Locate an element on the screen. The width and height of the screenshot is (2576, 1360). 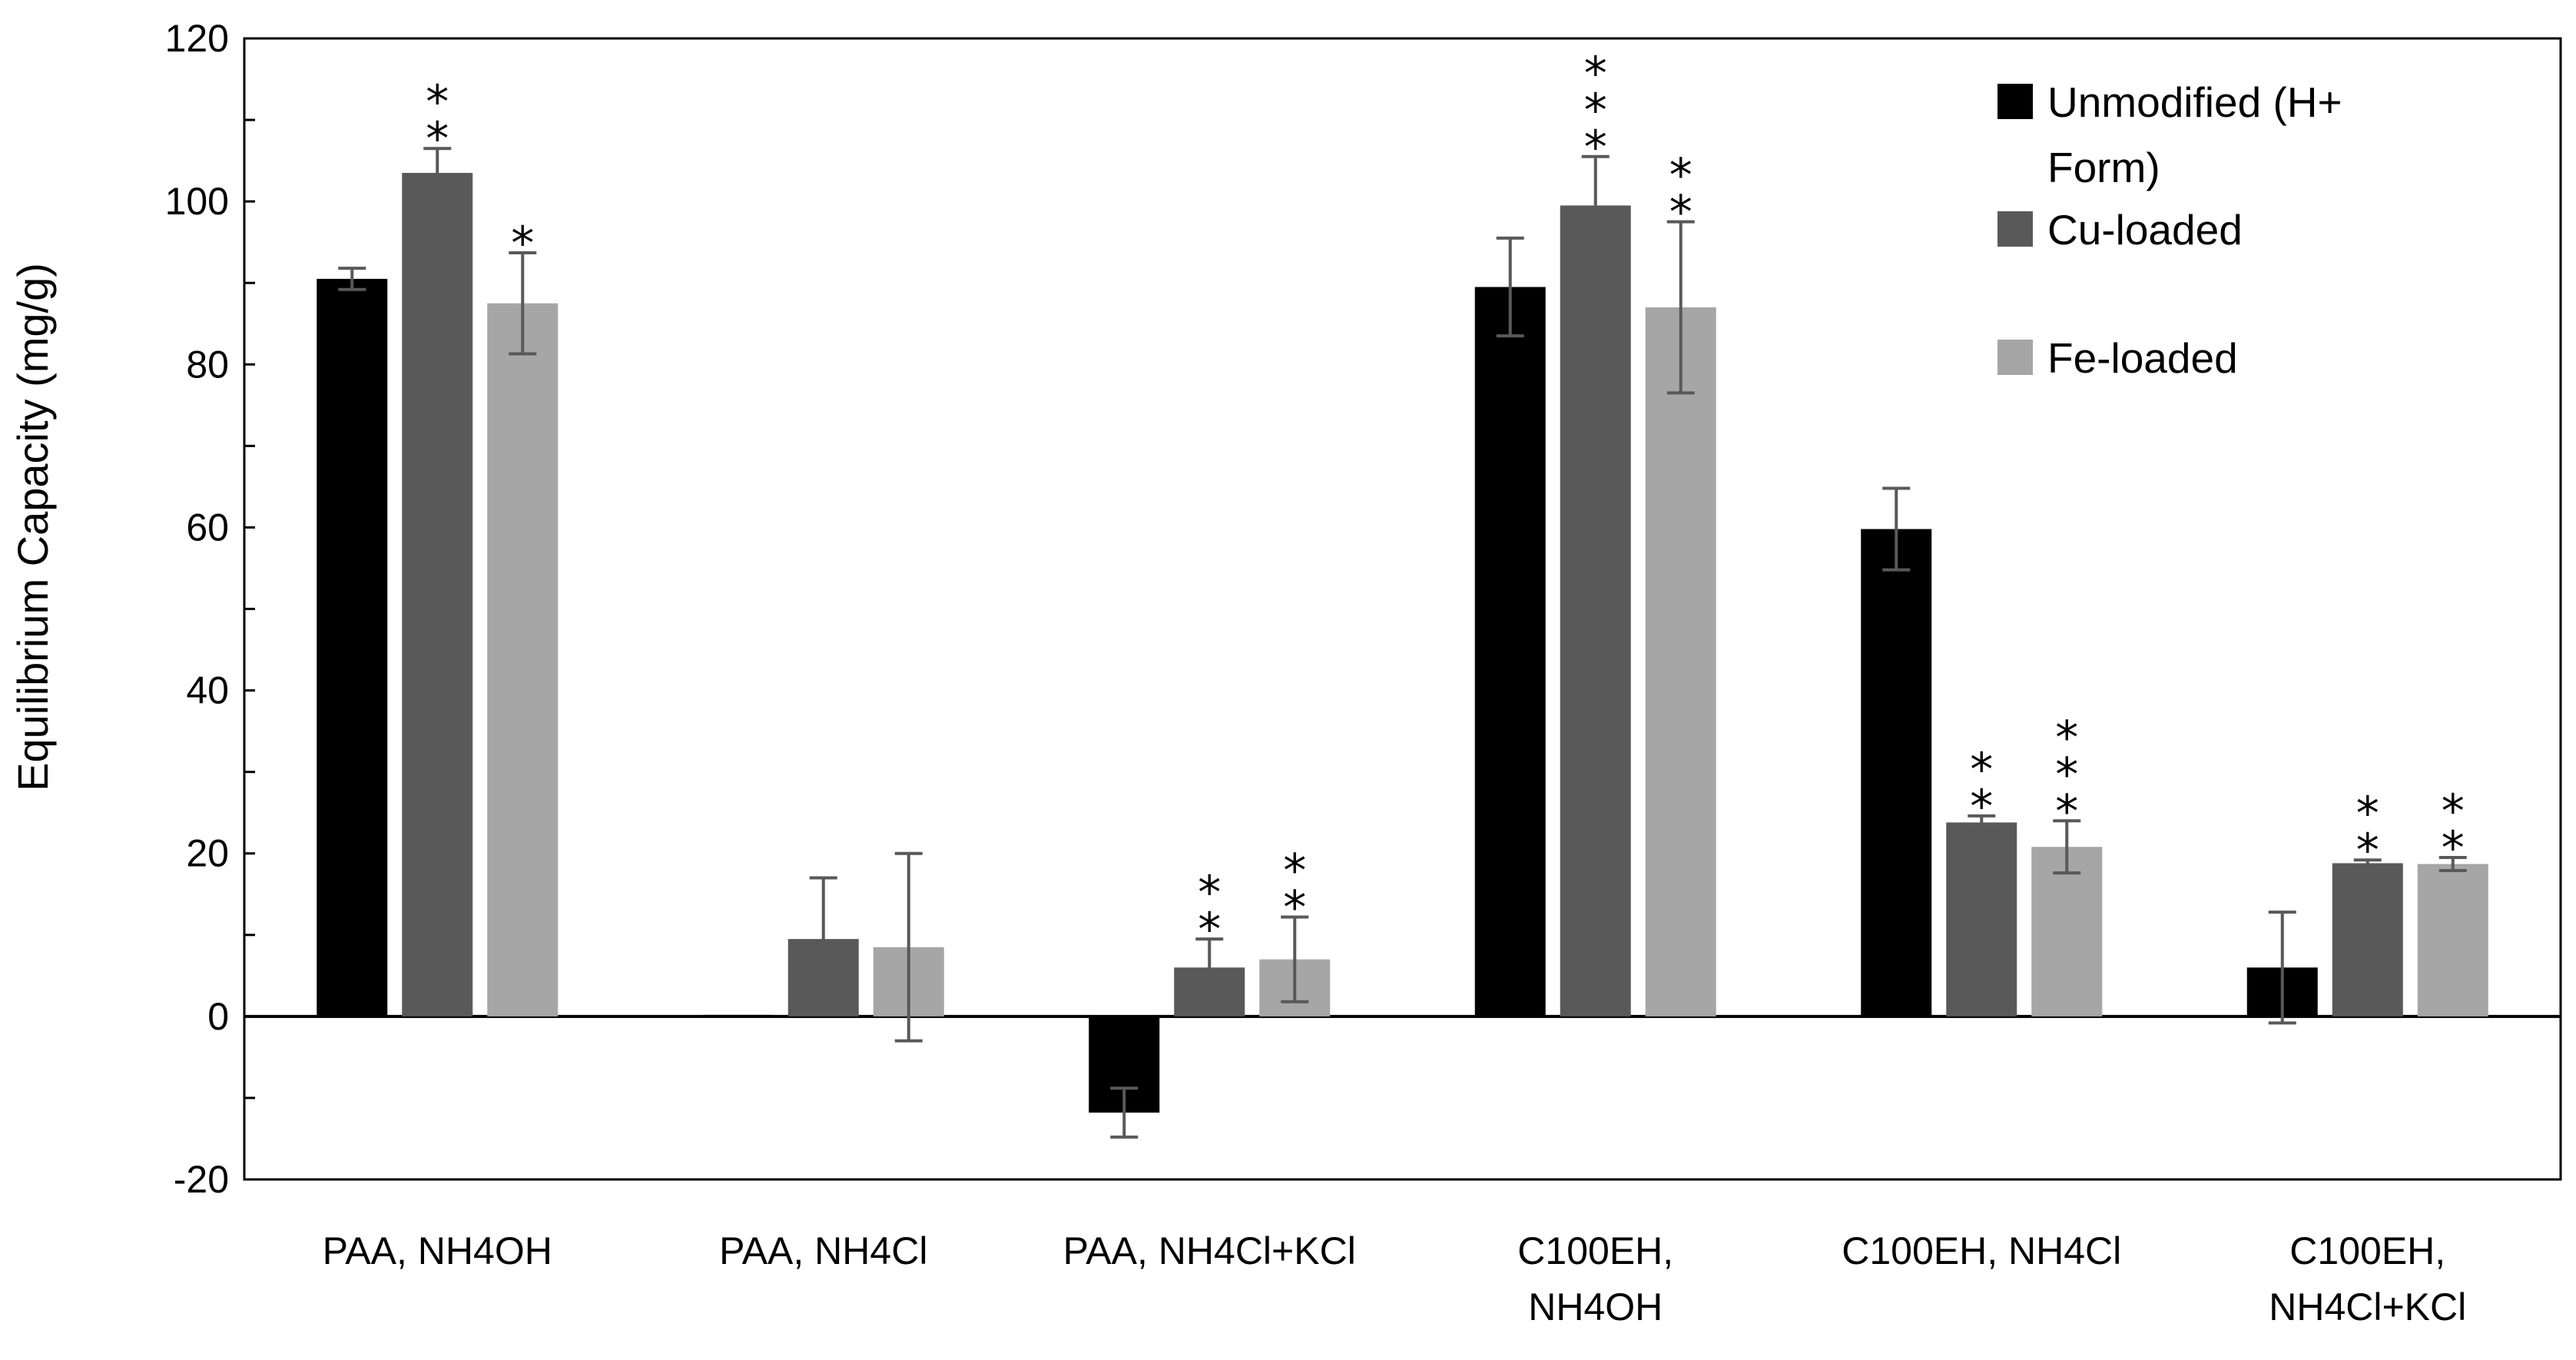
legend-label: Fe-loaded is located at coordinates (2142, 358).